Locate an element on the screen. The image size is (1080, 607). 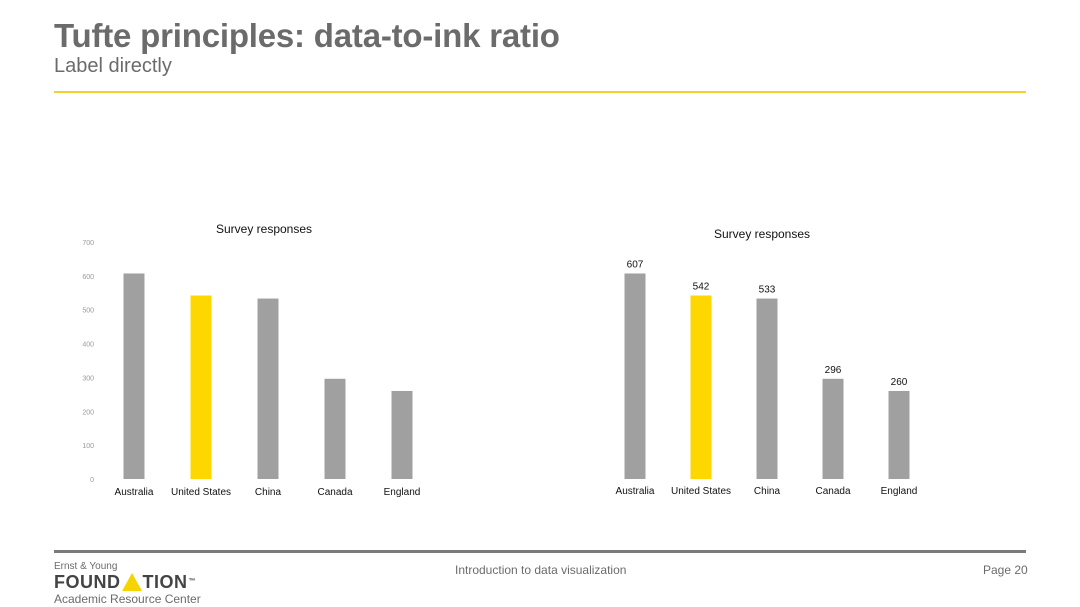
logo-word-right: TION is located at coordinates (165, 582).